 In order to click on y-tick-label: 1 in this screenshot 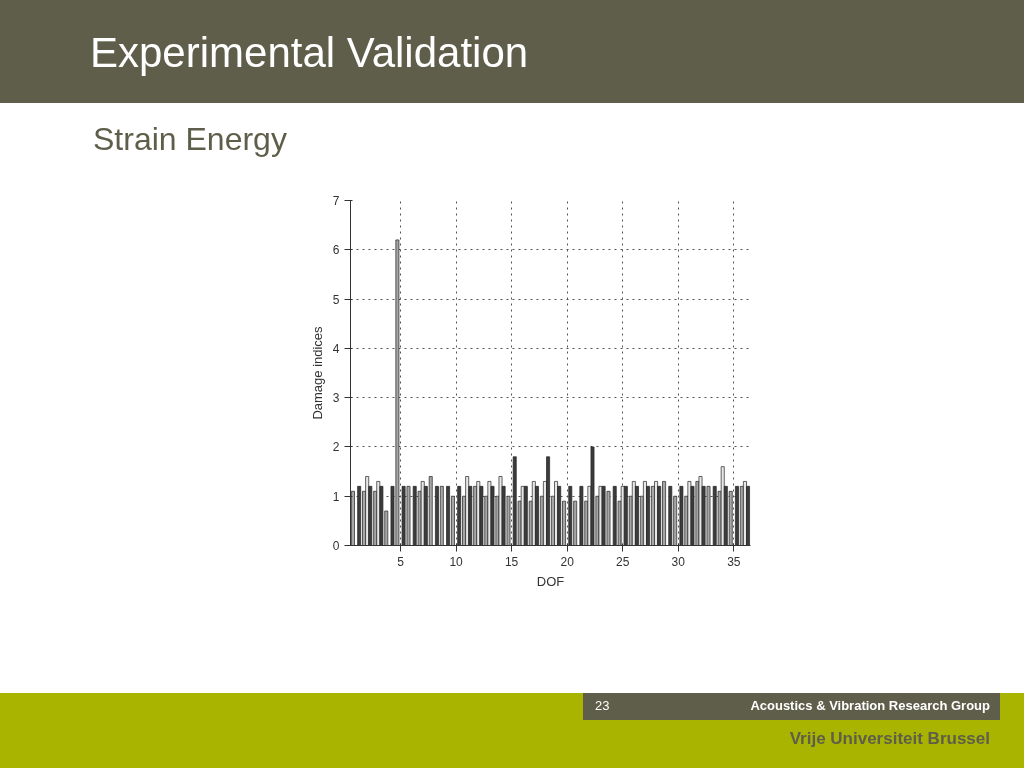, I will do `click(336, 496)`.